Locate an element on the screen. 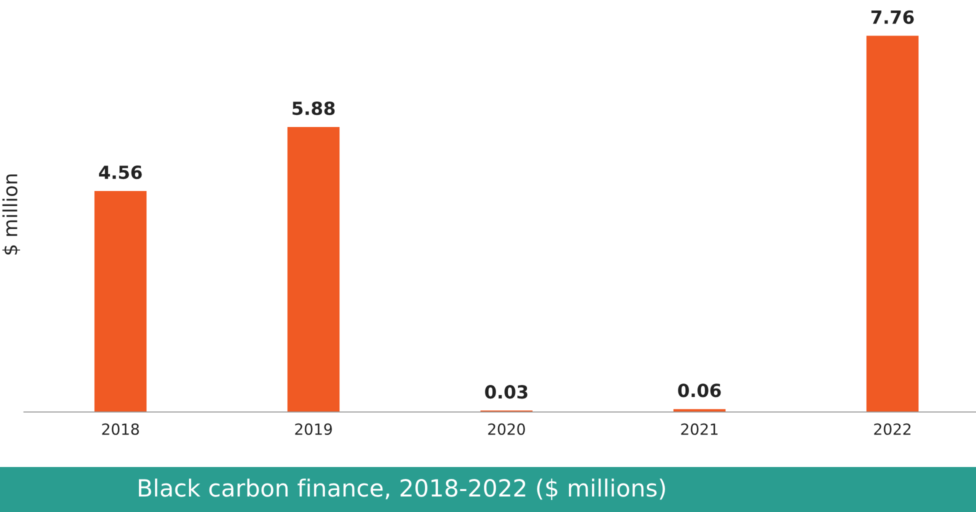  x-tick-label: 2022 is located at coordinates (892, 429).